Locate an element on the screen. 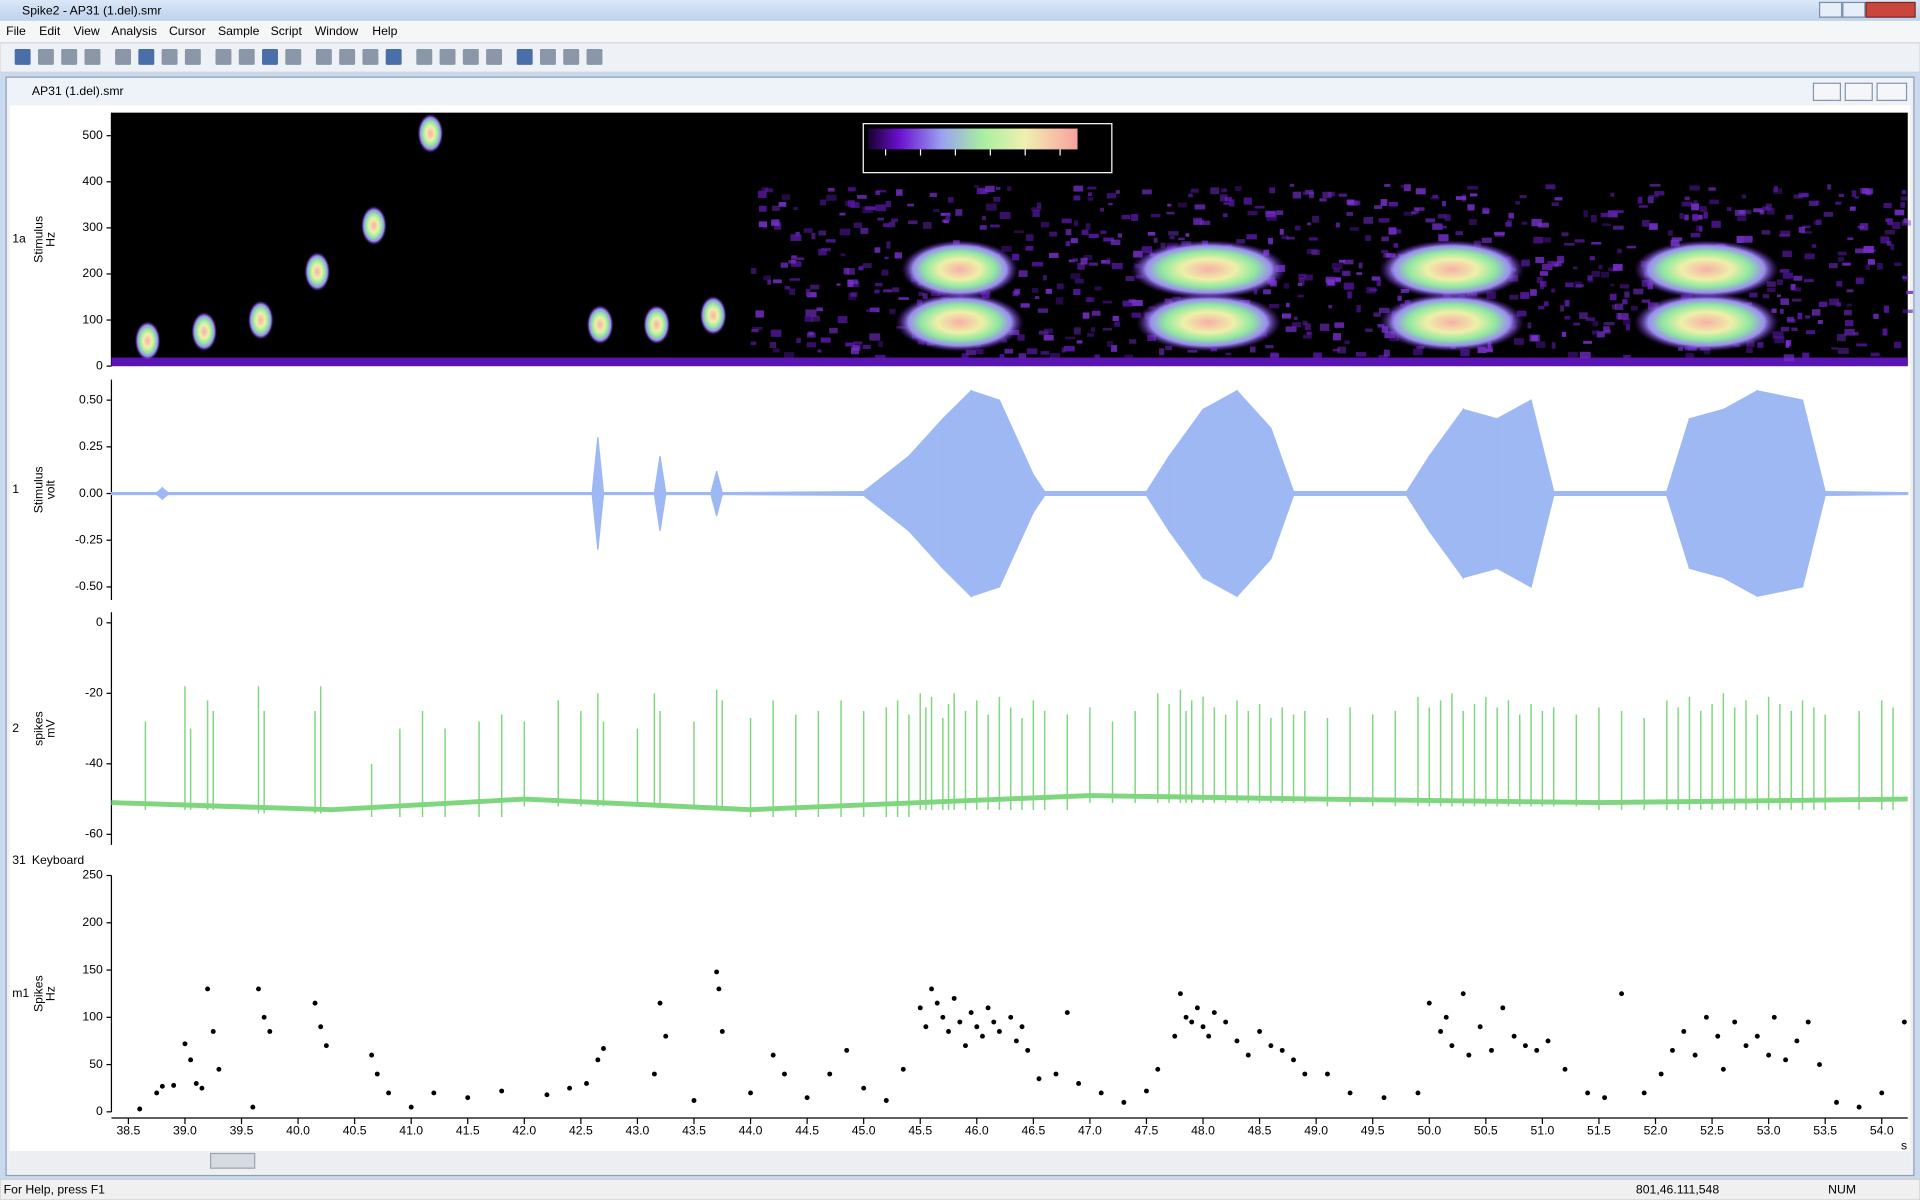 This screenshot has width=1920, height=1200. minimize-button is located at coordinates (1830, 9).